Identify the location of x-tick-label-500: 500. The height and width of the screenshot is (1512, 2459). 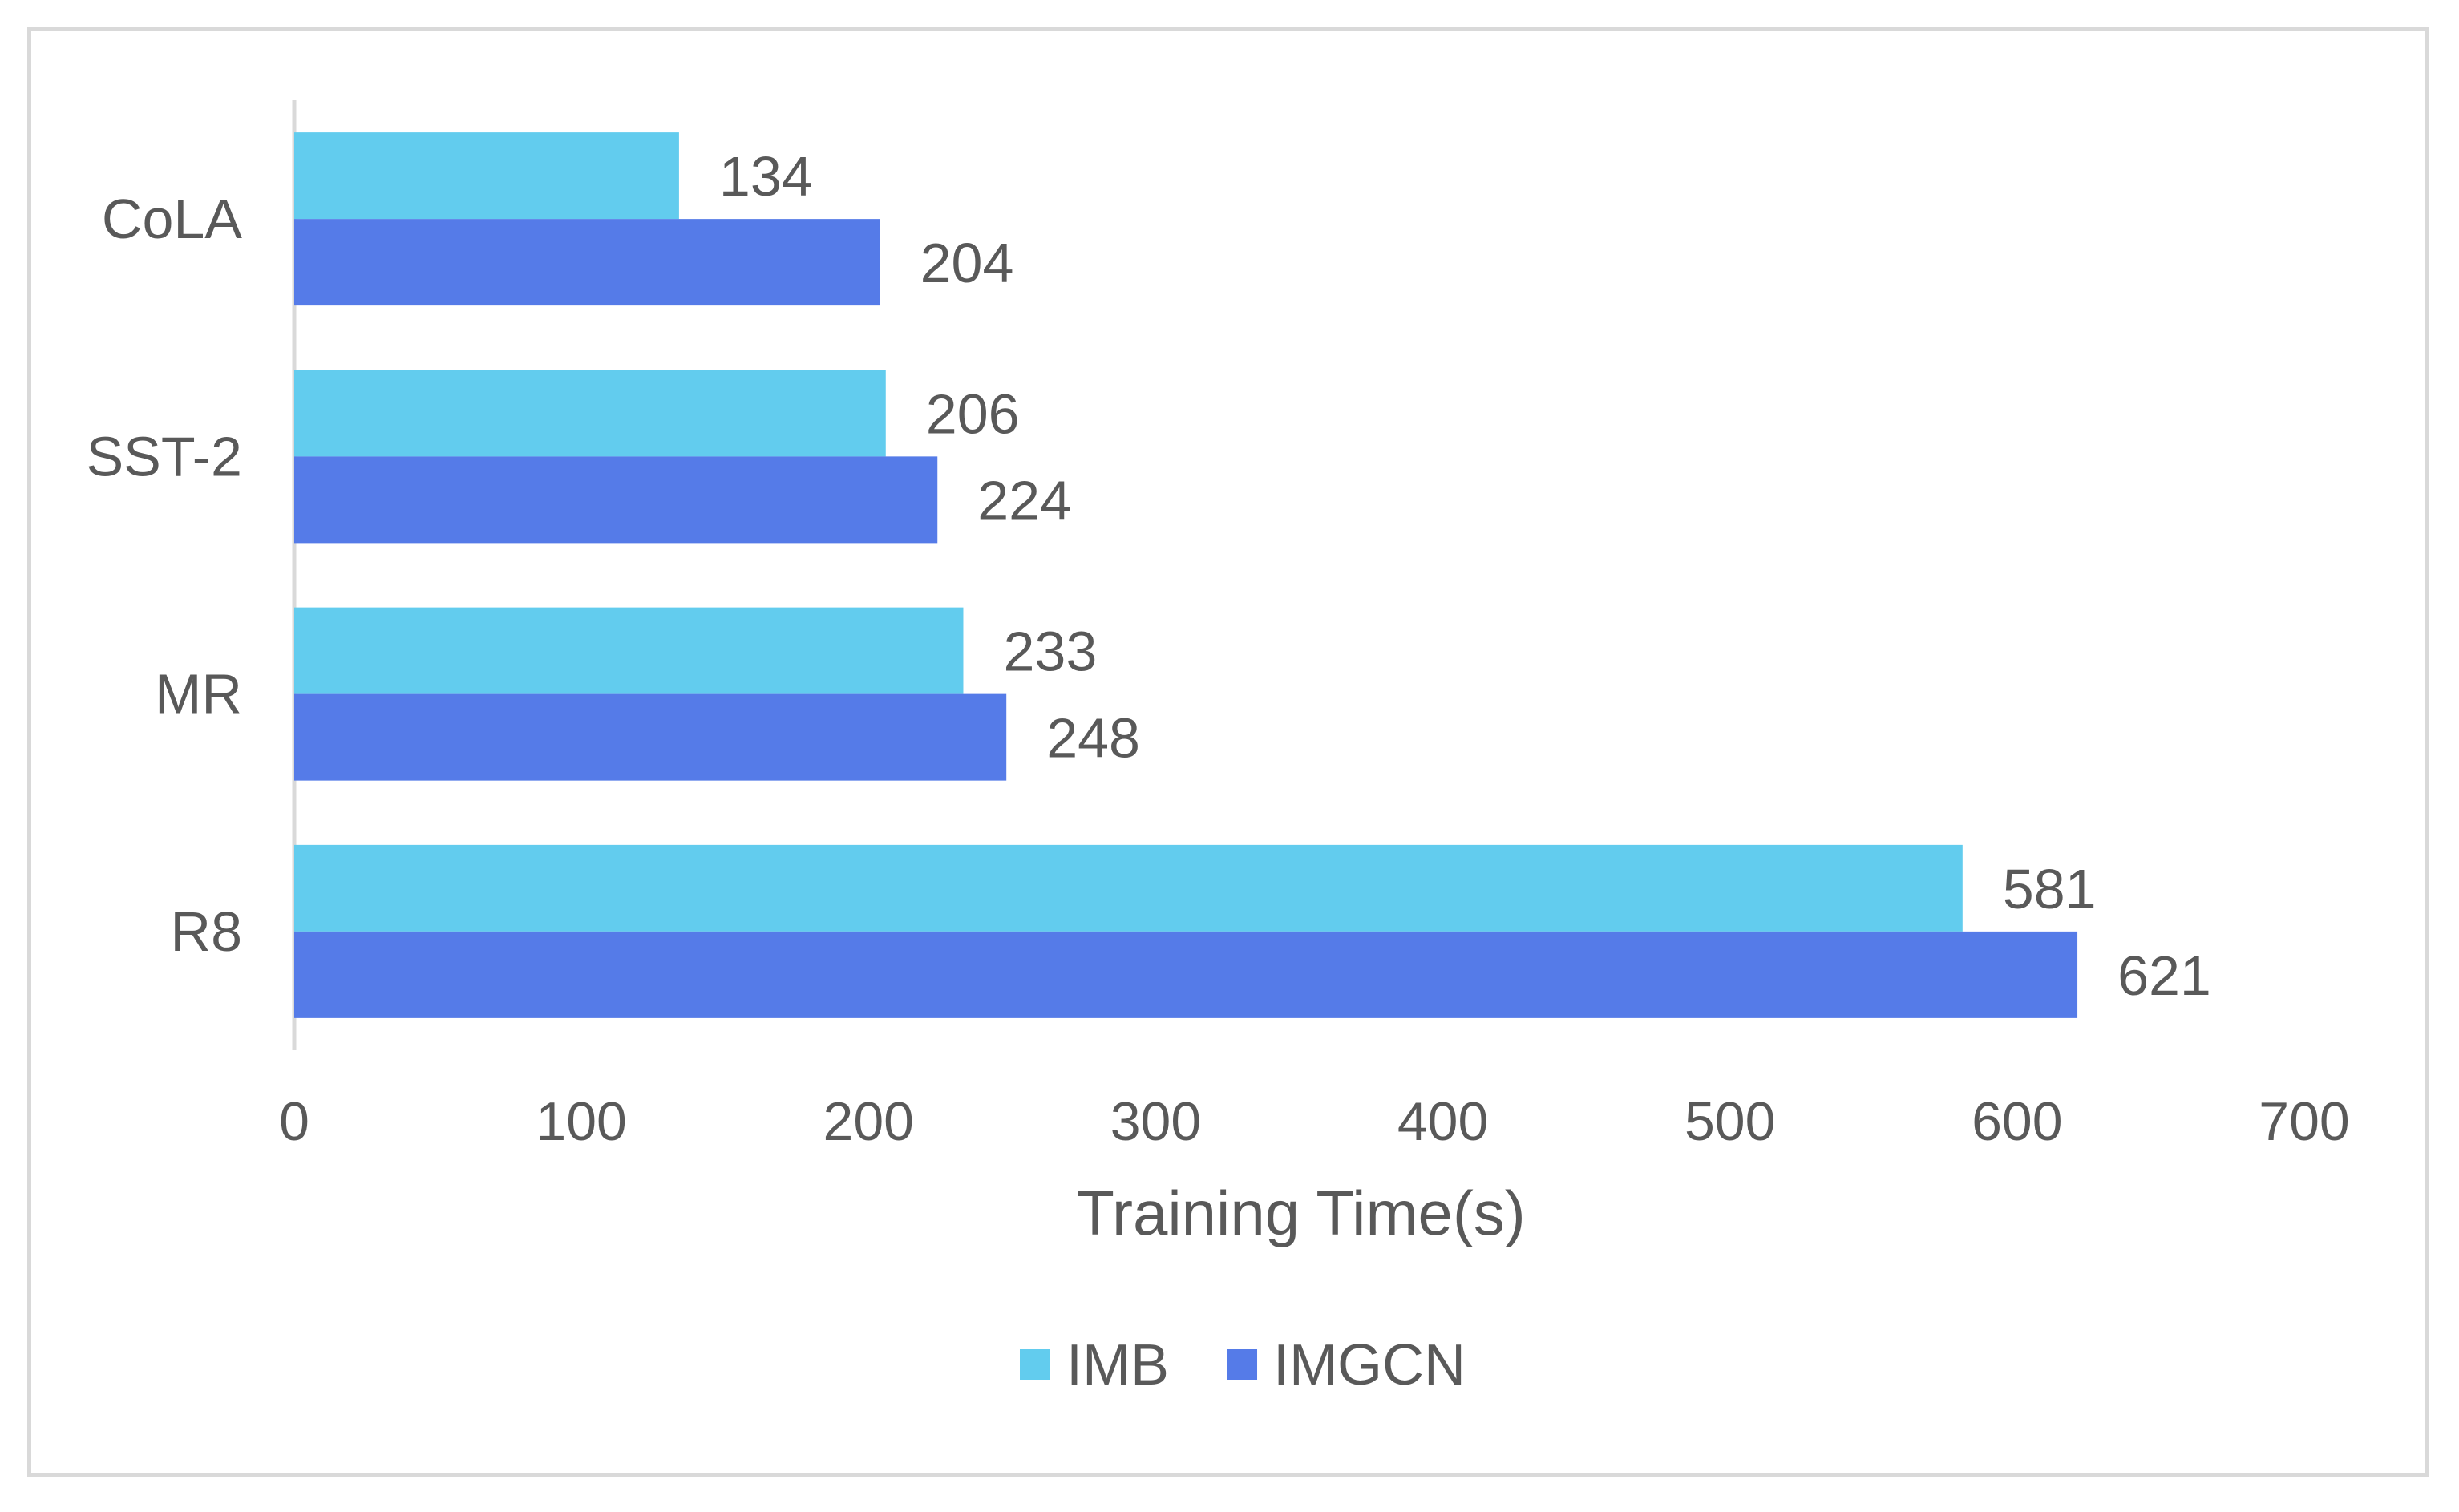
(1729, 1122).